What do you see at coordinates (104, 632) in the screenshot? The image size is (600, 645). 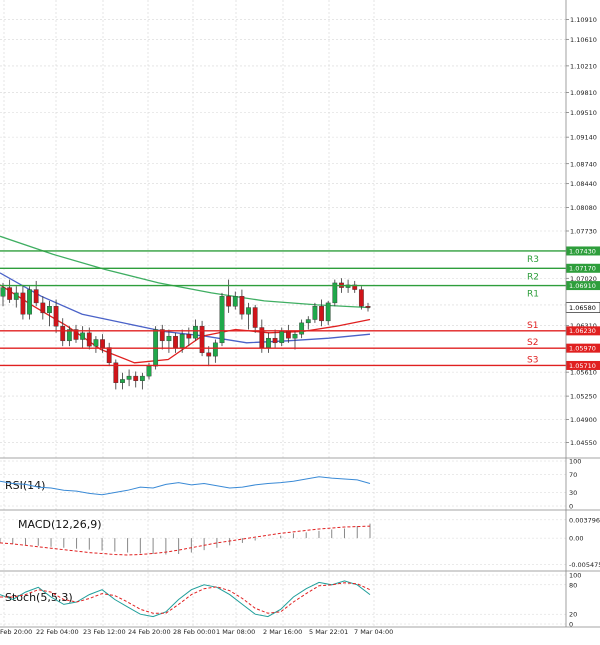 I see `time-tick-label: 23 Feb 12:00` at bounding box center [104, 632].